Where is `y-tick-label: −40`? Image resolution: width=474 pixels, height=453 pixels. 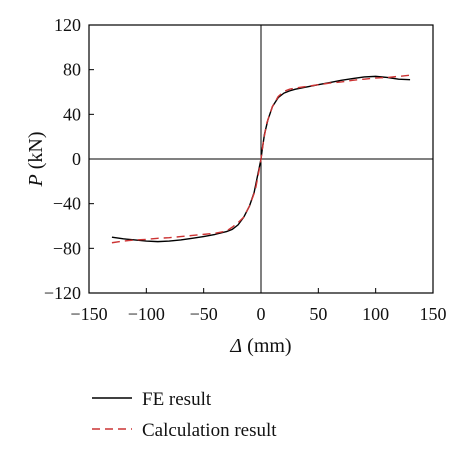 y-tick-label: −40 is located at coordinates (67, 204).